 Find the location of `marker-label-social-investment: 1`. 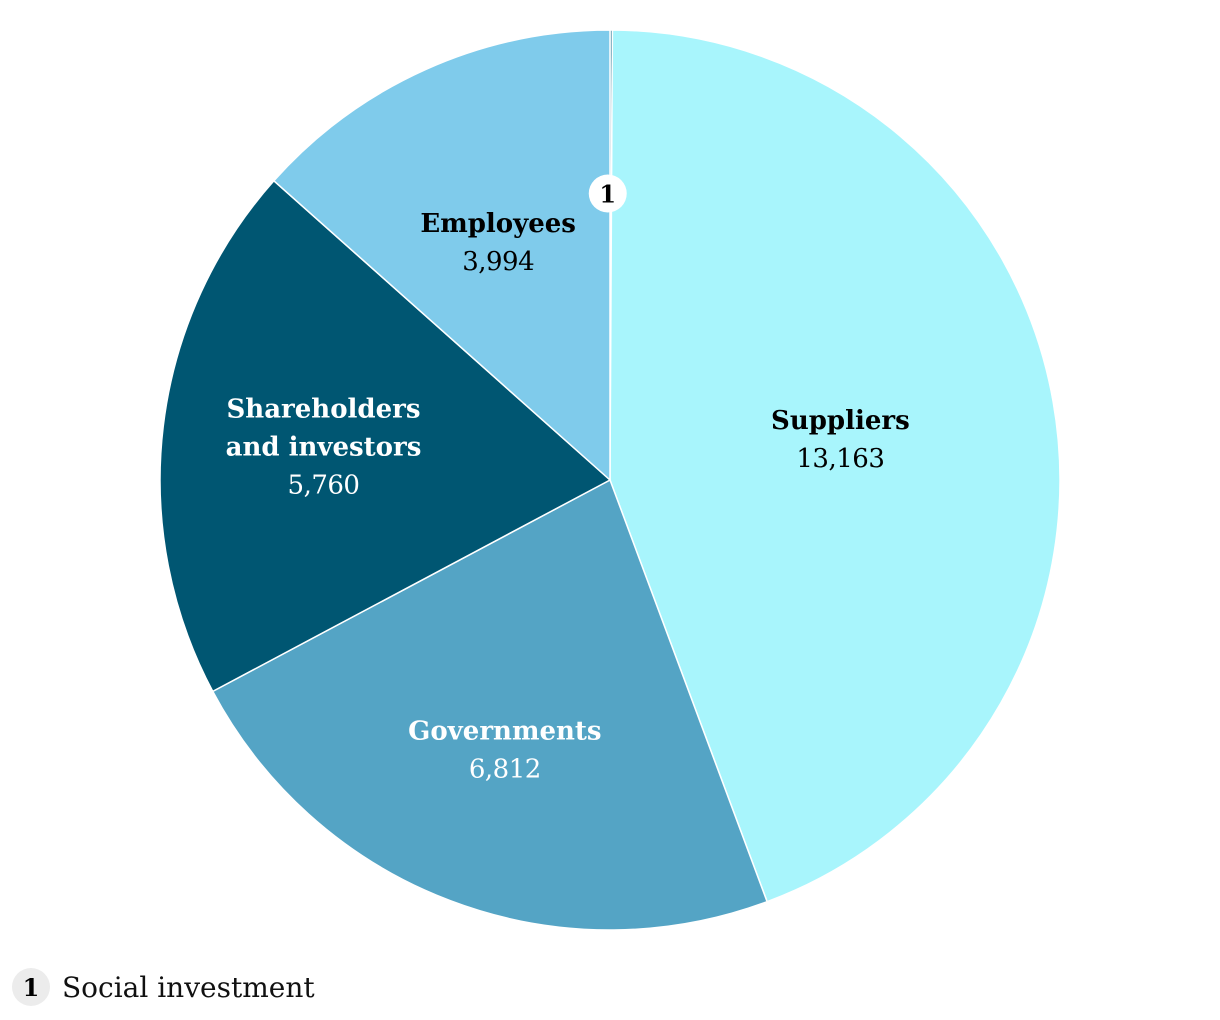

marker-label-social-investment: 1 is located at coordinates (607, 194).